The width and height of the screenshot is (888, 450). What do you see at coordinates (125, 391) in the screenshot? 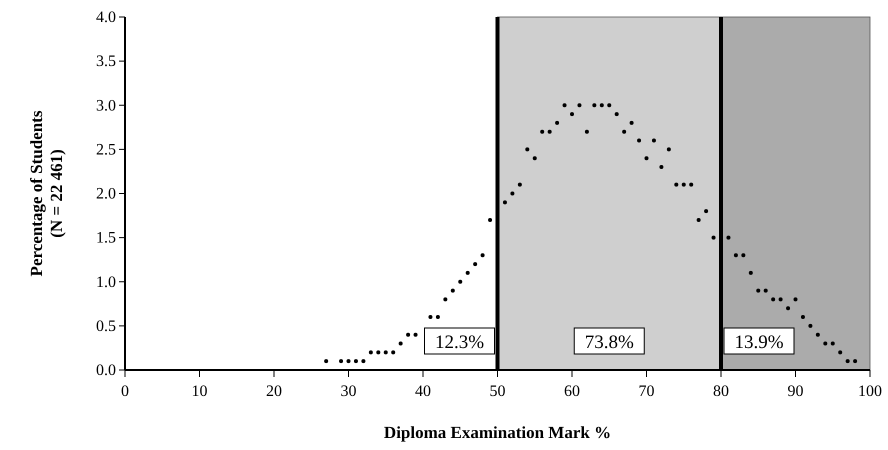
I see `x-tick-label: 0` at bounding box center [125, 391].